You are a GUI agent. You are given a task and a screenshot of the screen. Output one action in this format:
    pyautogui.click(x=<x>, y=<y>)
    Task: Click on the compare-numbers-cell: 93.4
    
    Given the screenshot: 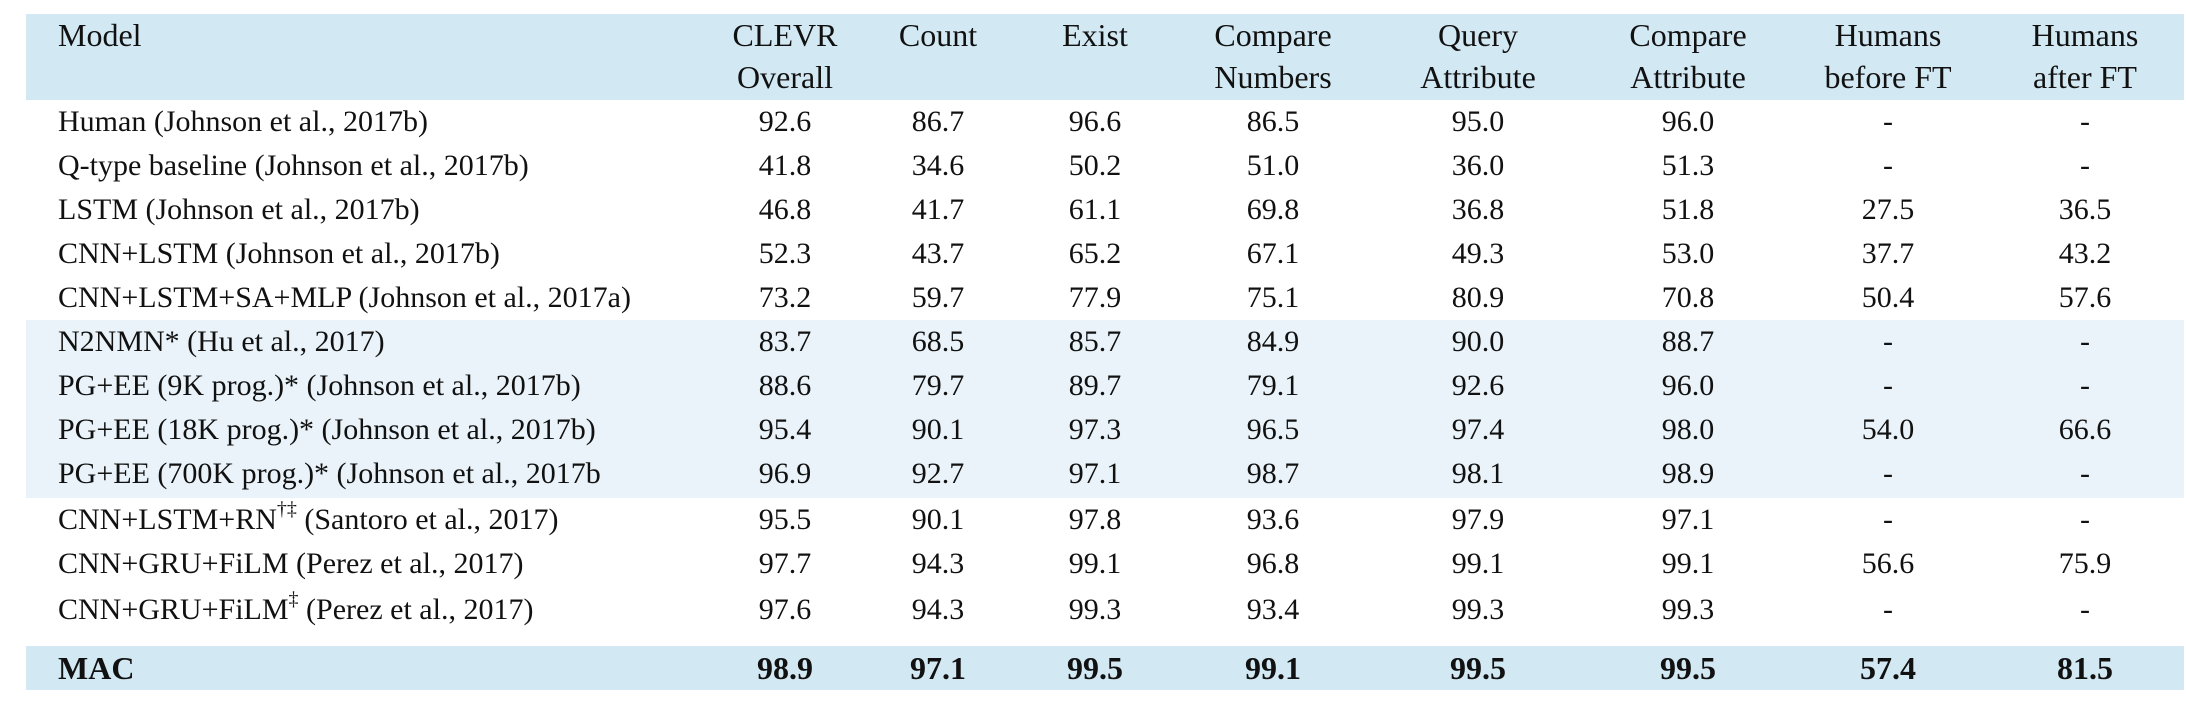 What is the action you would take?
    pyautogui.click(x=1273, y=609)
    